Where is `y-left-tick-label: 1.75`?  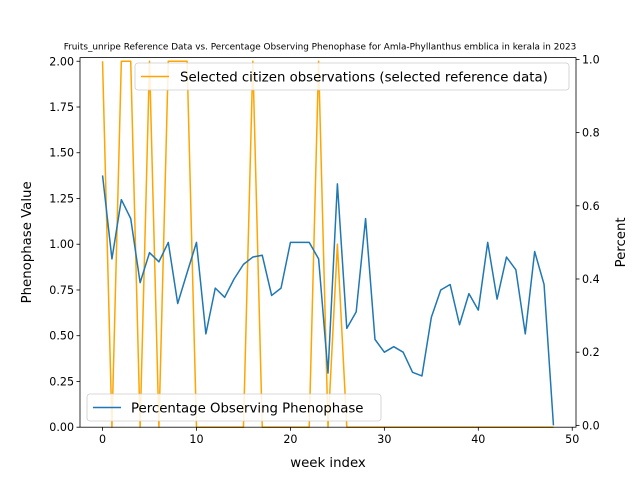 y-left-tick-label: 1.75 is located at coordinates (61, 107).